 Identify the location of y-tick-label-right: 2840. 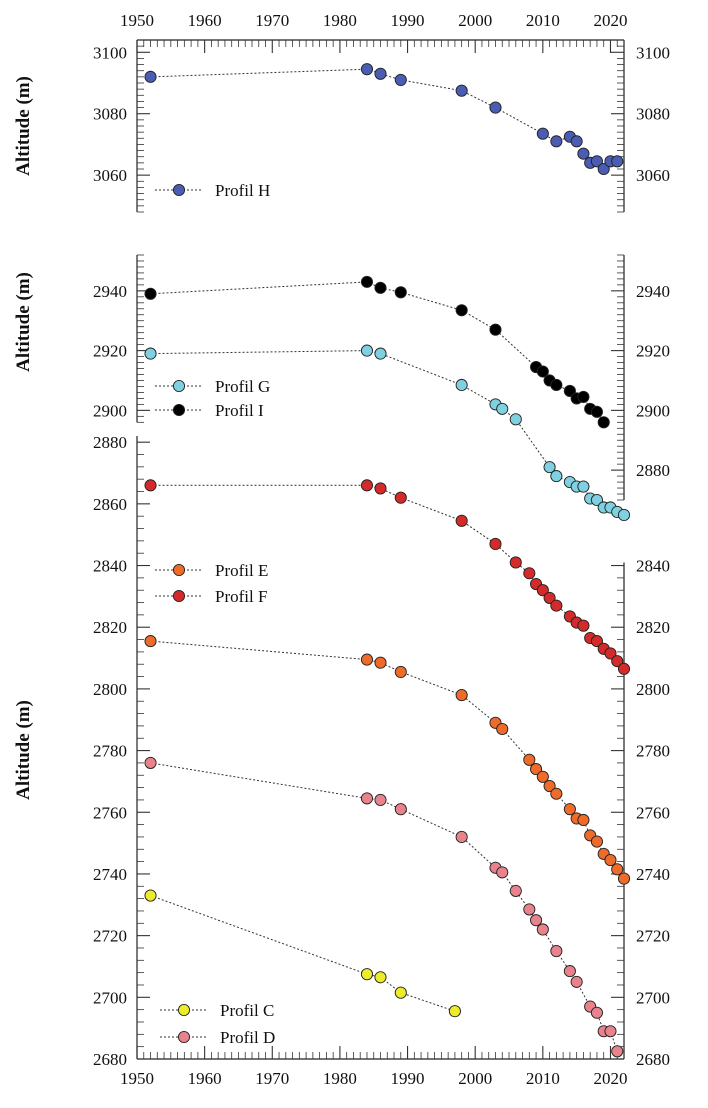
(653, 566).